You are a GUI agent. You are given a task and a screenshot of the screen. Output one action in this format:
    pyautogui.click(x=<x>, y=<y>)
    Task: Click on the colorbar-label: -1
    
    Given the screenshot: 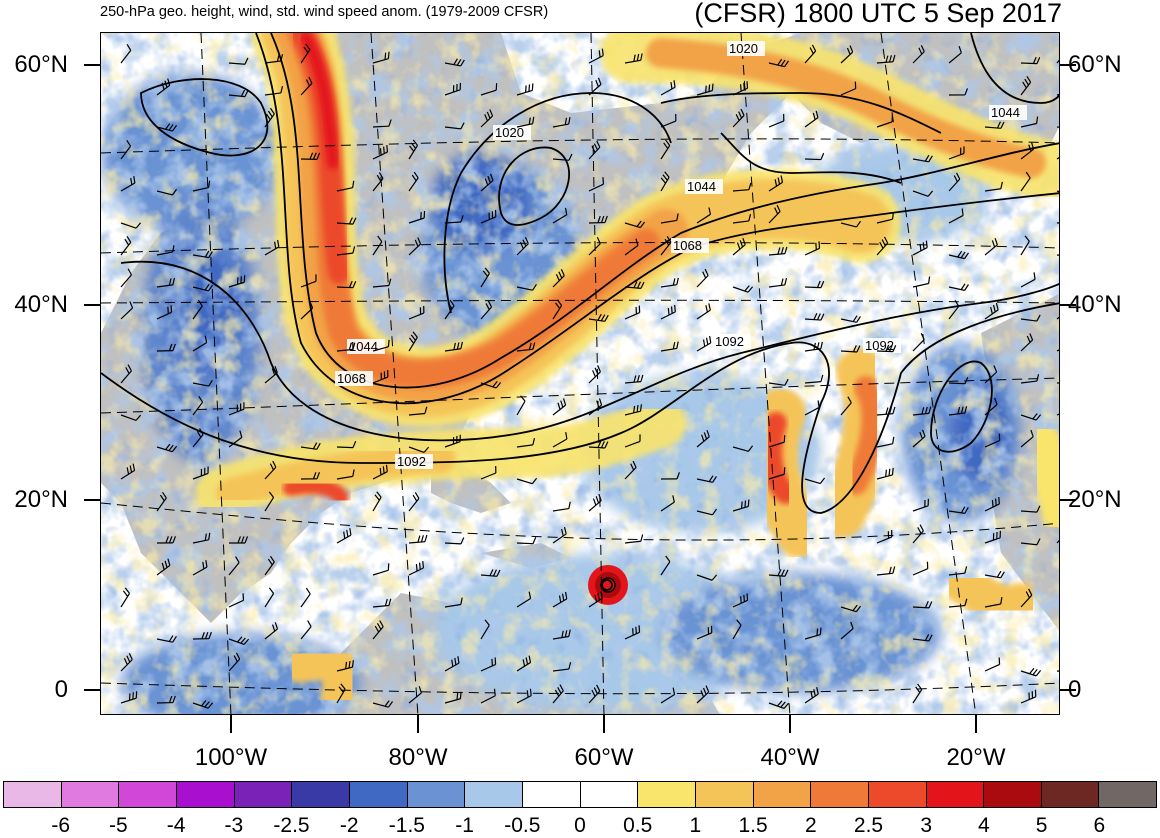 What is the action you would take?
    pyautogui.click(x=464, y=826)
    